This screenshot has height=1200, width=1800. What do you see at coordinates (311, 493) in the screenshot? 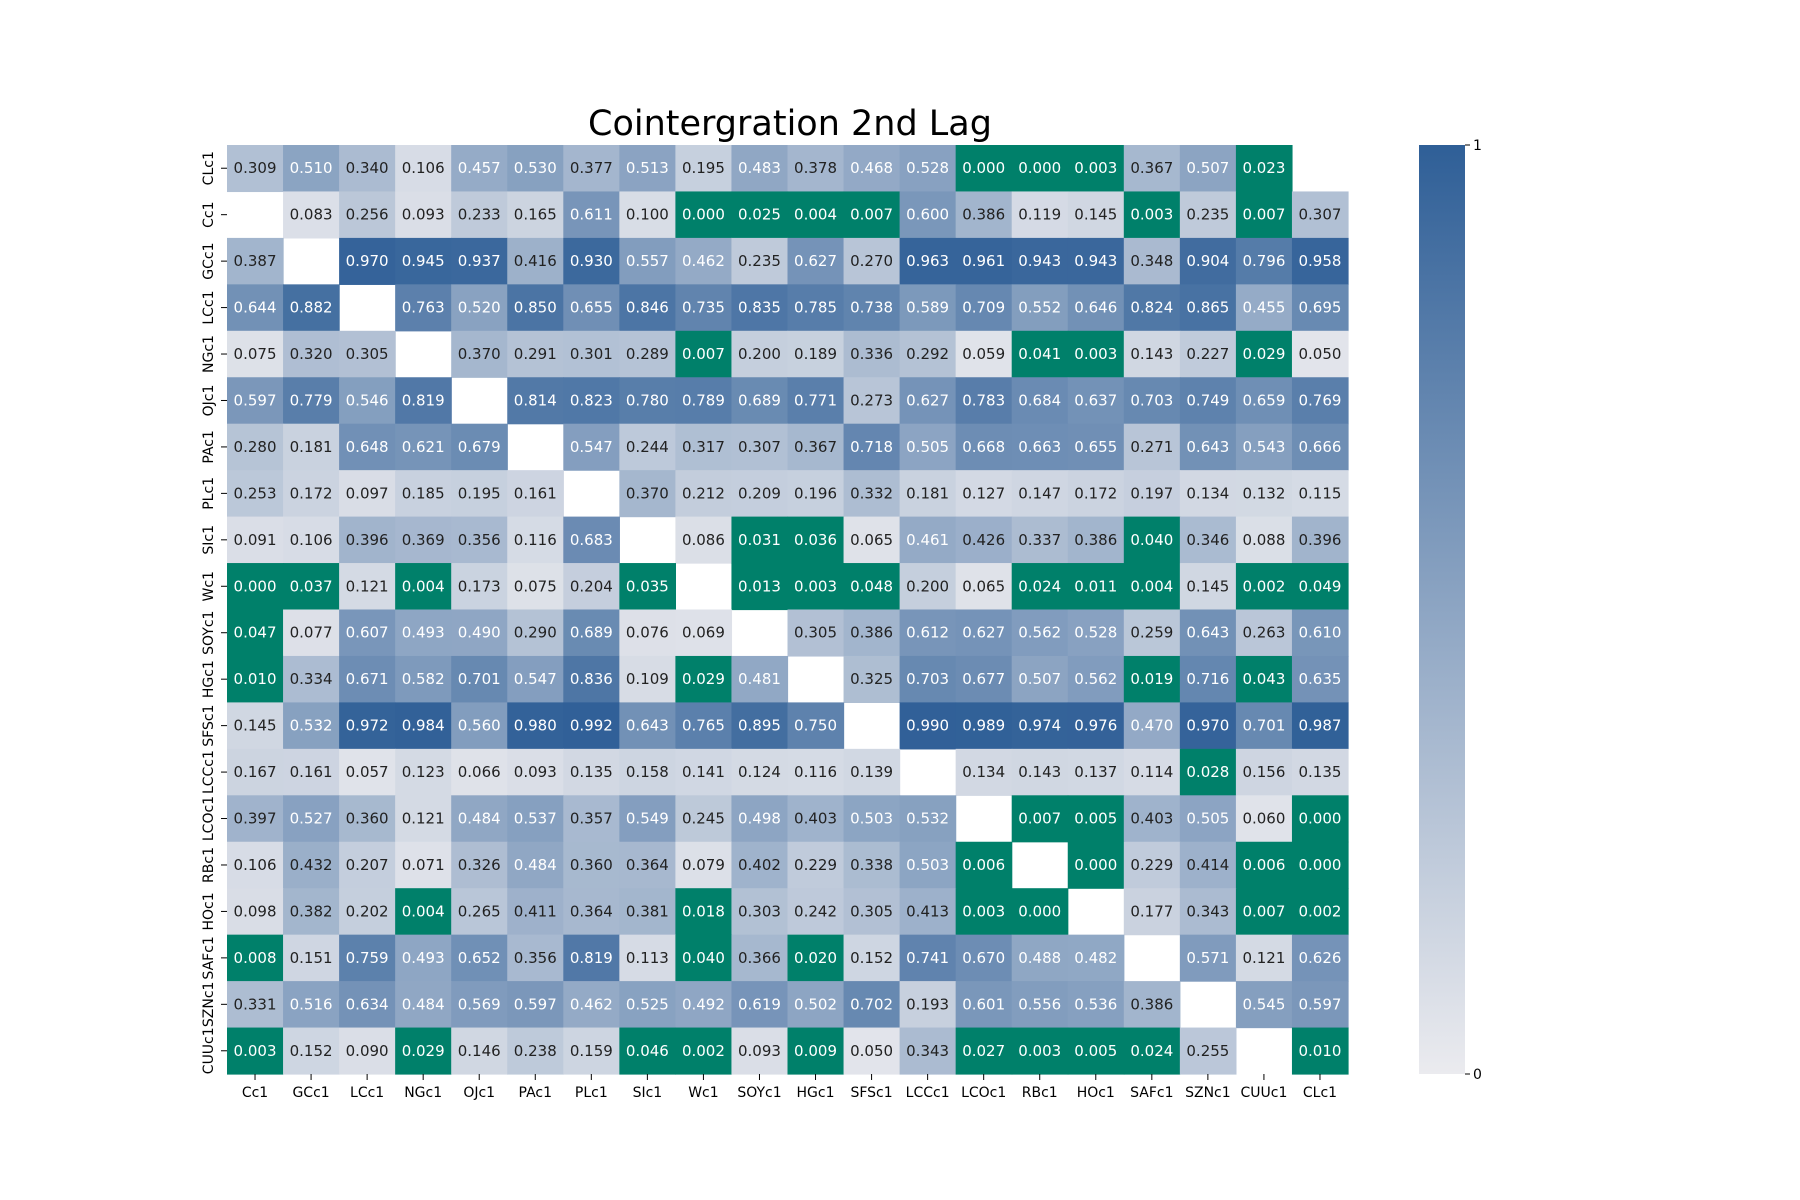
I see `cell-value-label: 0.172` at bounding box center [311, 493].